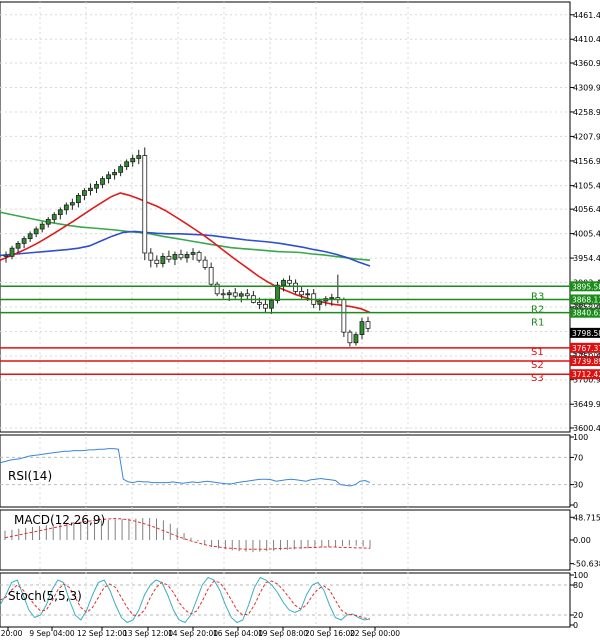 This screenshot has width=600, height=640. What do you see at coordinates (586, 355) in the screenshot?
I see `extra-tag-text: 3751.90` at bounding box center [586, 355].